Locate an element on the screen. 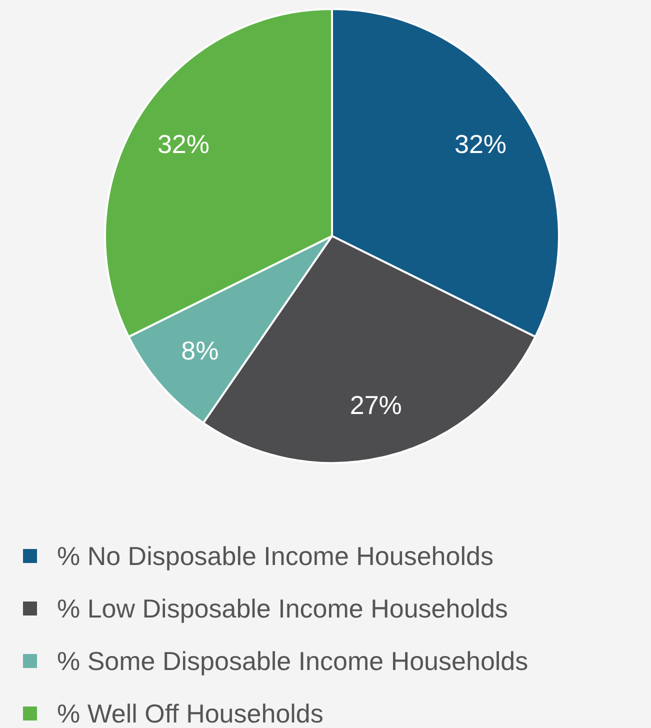 The image size is (651, 728). data-label: 27% is located at coordinates (376, 405).